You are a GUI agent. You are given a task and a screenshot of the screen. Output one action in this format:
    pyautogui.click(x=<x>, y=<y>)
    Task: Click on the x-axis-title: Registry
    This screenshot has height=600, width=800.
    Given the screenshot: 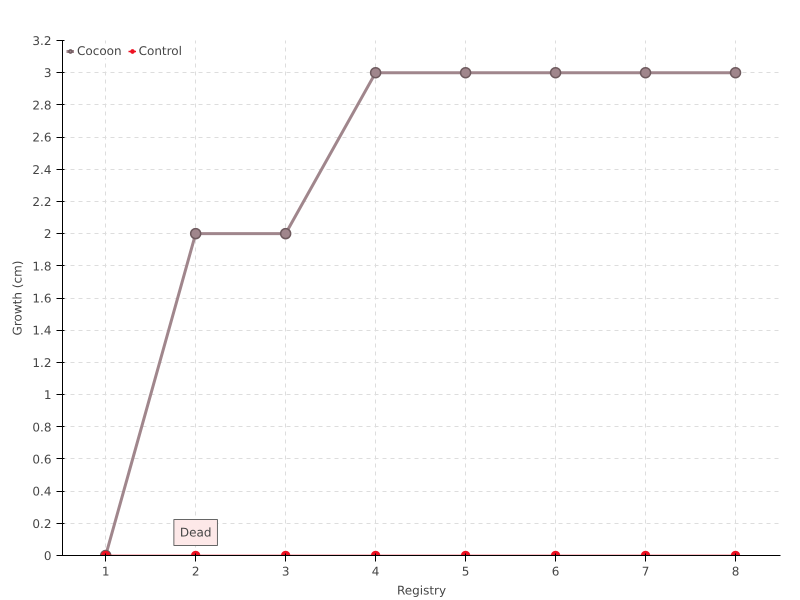 What is the action you would take?
    pyautogui.click(x=421, y=591)
    